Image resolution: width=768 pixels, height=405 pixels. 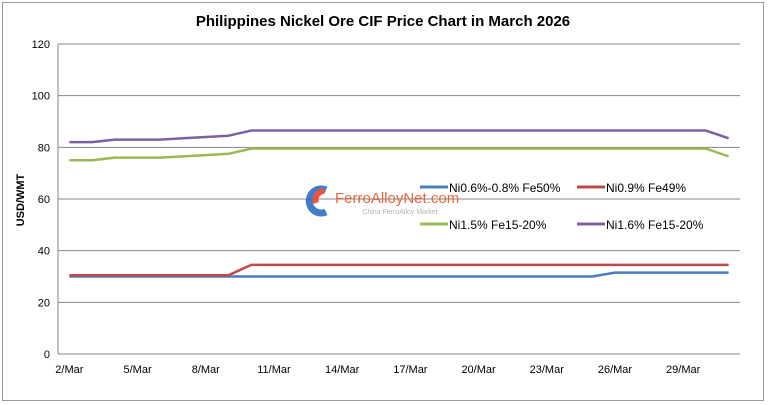 I want to click on x-tick-label: 26/Mar, so click(x=615, y=370).